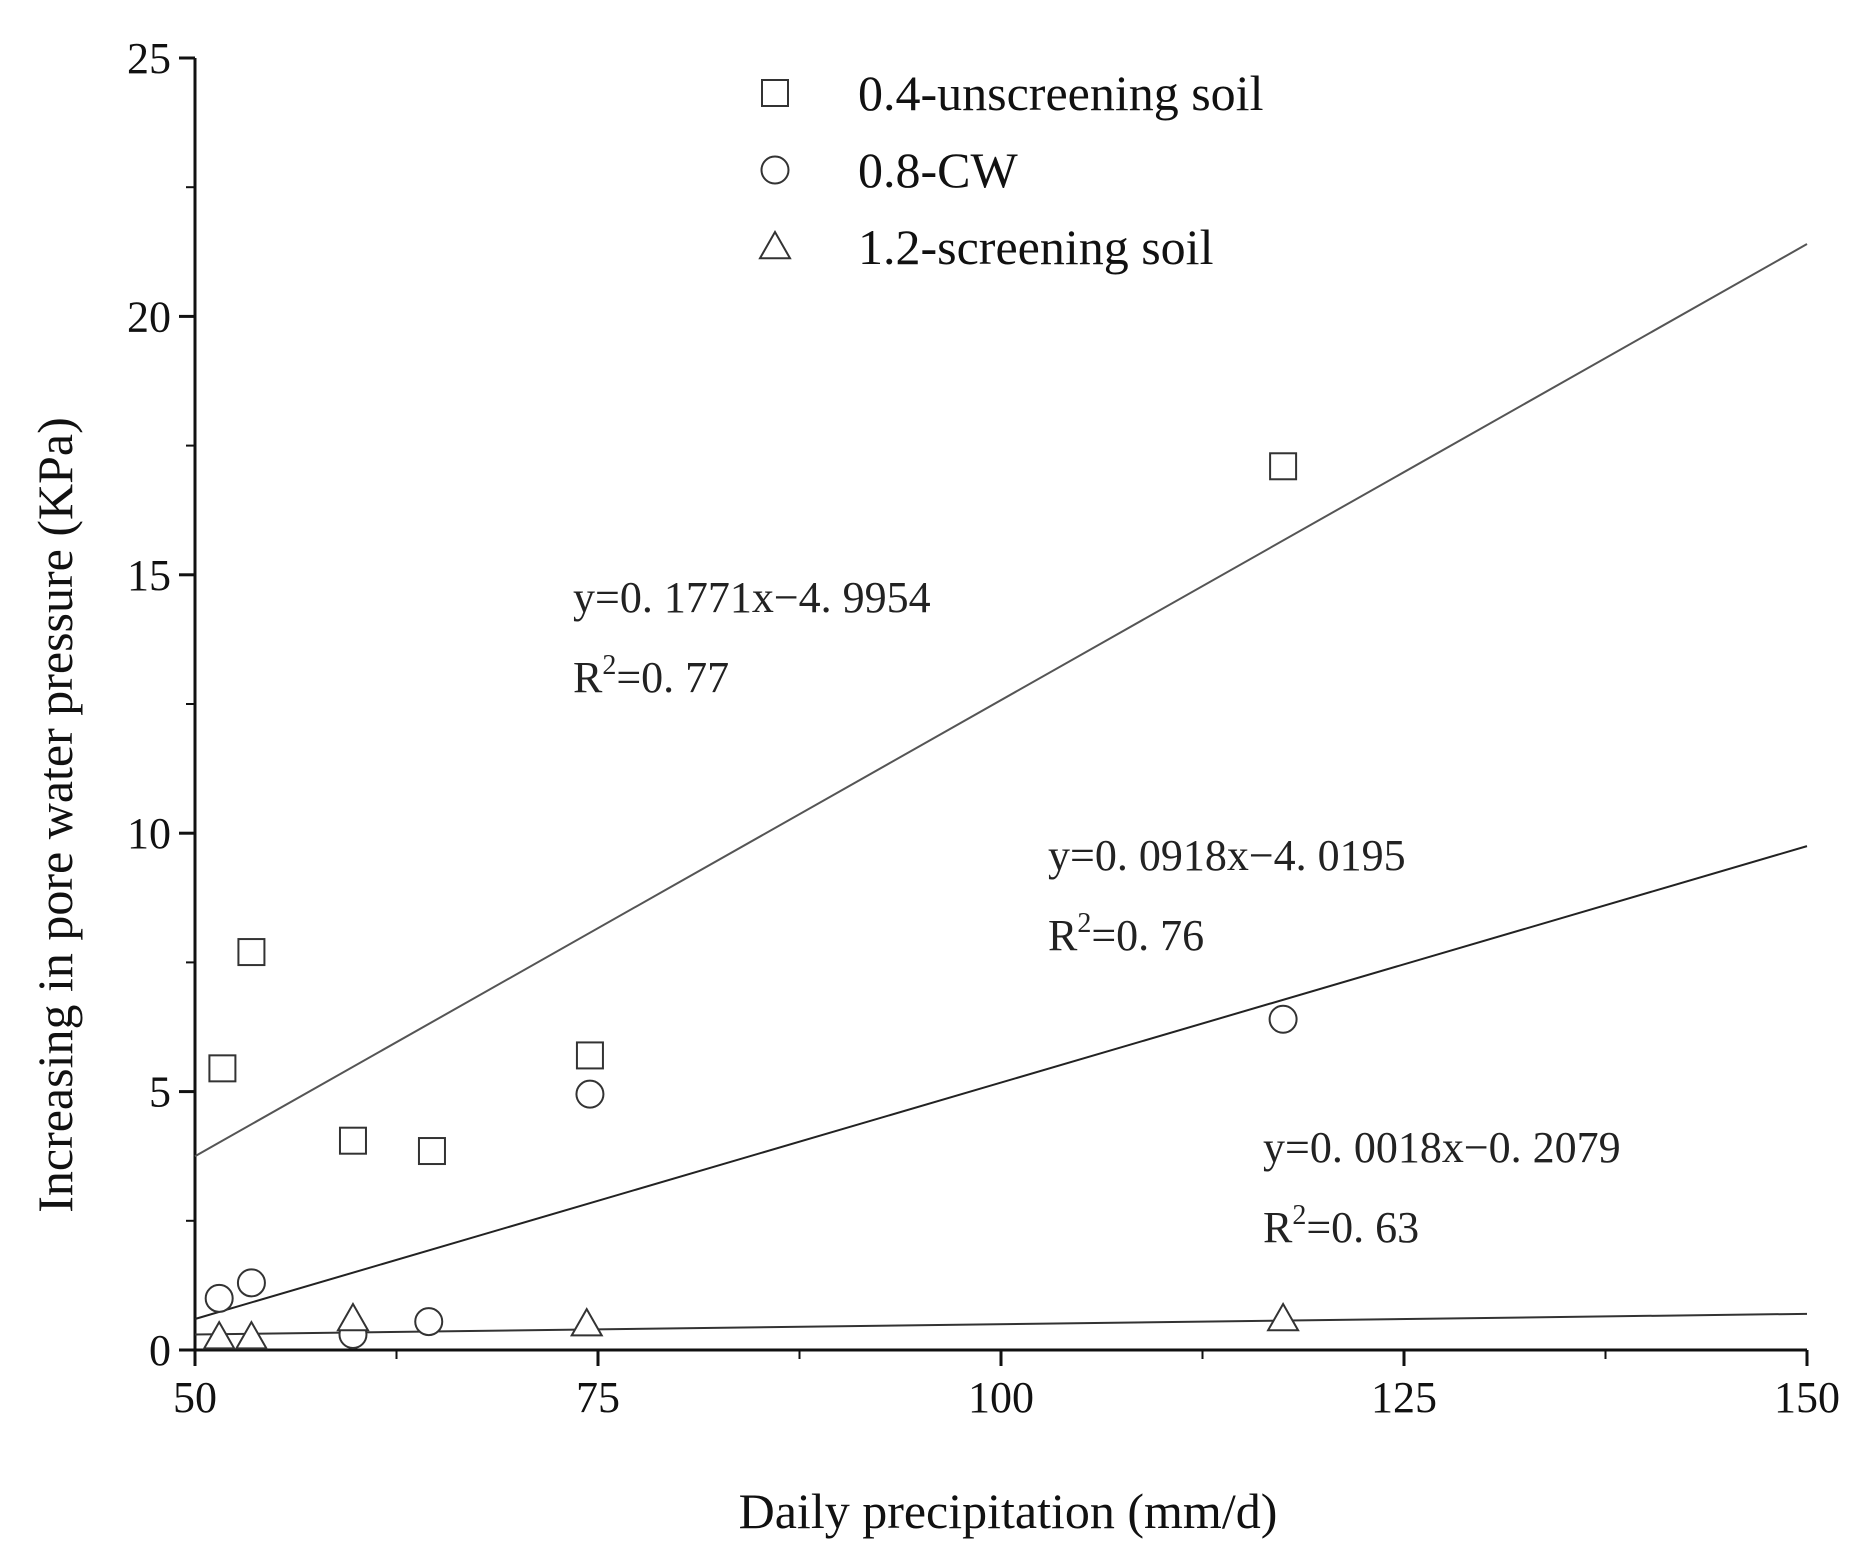  I want to click on x-tick-label: 125, so click(1404, 1397).